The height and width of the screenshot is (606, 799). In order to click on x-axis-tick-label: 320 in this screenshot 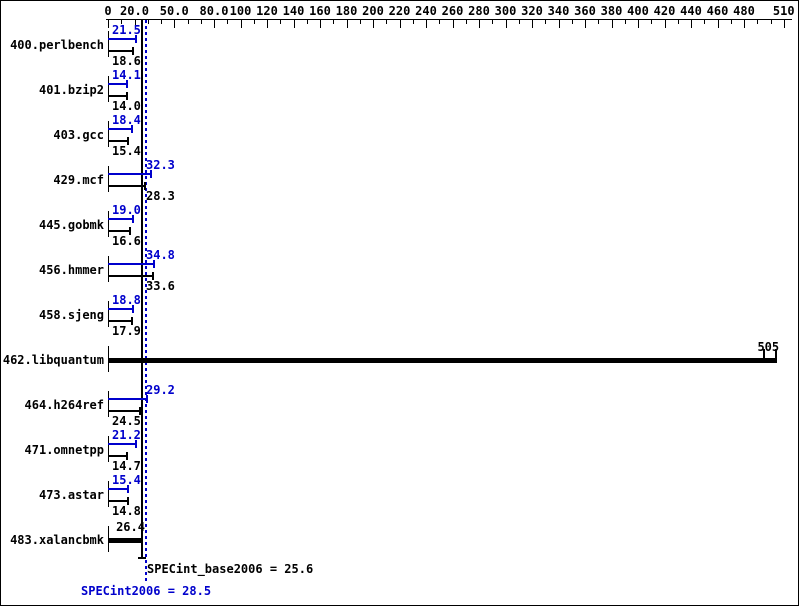, I will do `click(532, 11)`.